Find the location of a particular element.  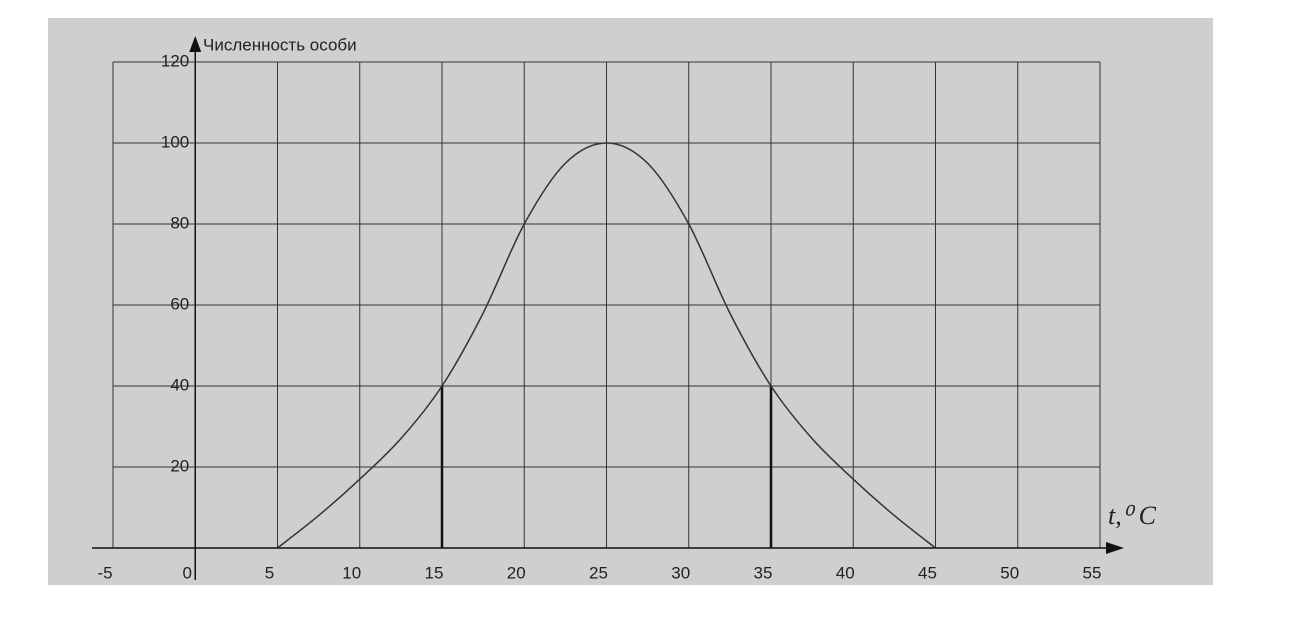

x-axis-title: t,⁰ C is located at coordinates (1132, 515).